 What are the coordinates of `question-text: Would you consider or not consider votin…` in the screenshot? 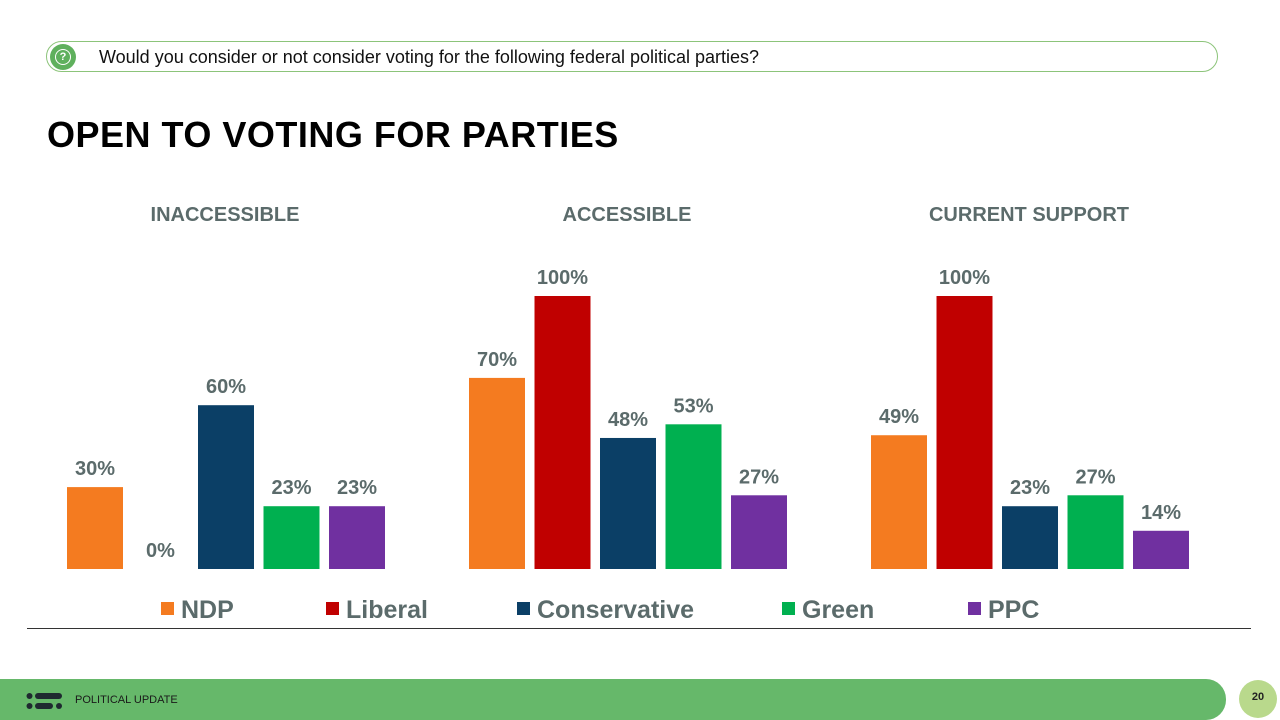 It's located at (429, 57).